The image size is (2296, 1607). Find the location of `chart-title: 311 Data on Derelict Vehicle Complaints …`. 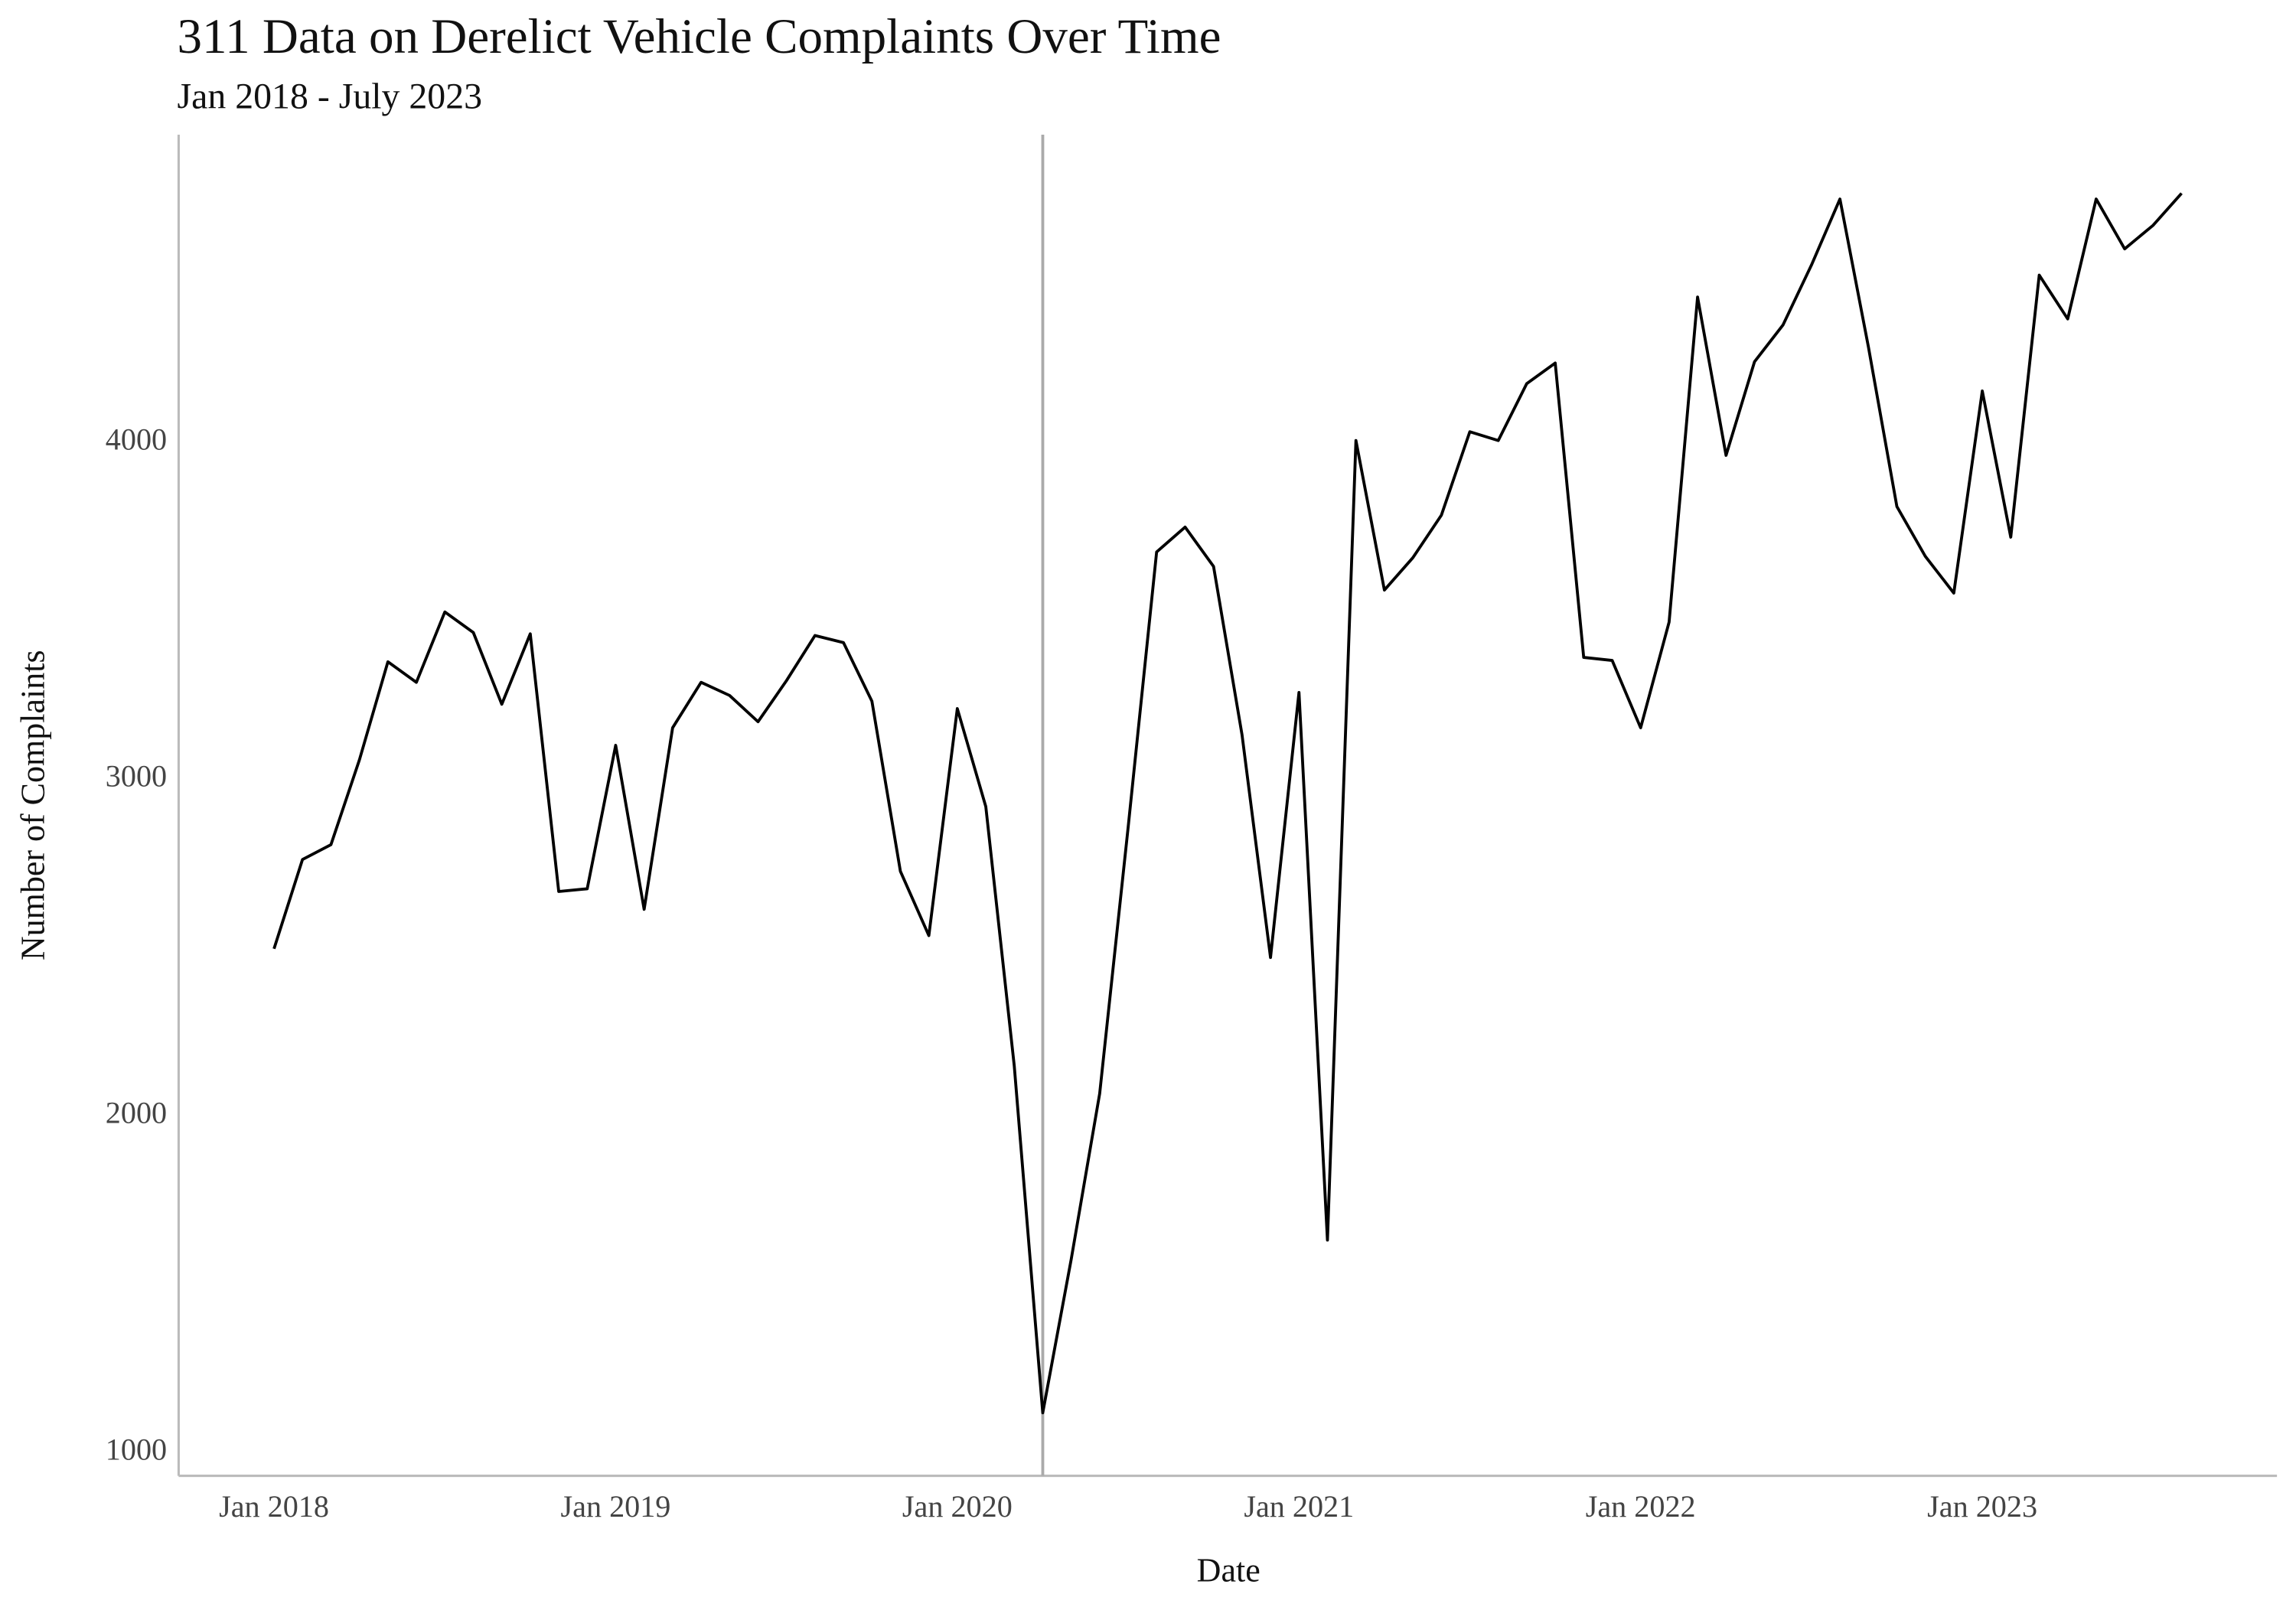

chart-title: 311 Data on Derelict Vehicle Complaints … is located at coordinates (699, 36).